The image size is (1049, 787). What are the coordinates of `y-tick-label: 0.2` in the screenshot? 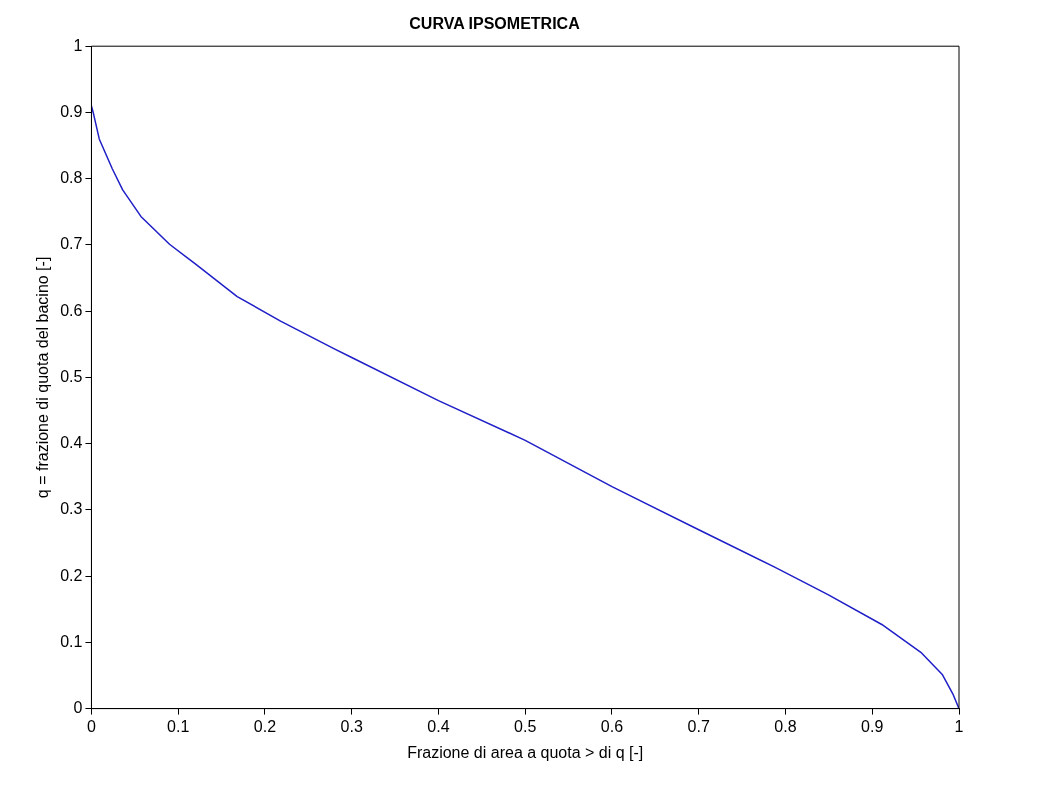 It's located at (71, 575).